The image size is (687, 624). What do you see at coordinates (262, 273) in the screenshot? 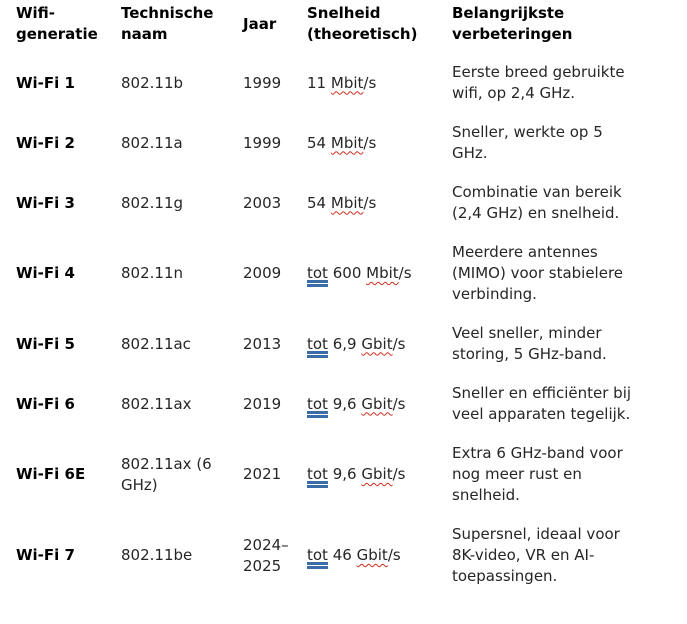
I see `year-cell: 2009` at bounding box center [262, 273].